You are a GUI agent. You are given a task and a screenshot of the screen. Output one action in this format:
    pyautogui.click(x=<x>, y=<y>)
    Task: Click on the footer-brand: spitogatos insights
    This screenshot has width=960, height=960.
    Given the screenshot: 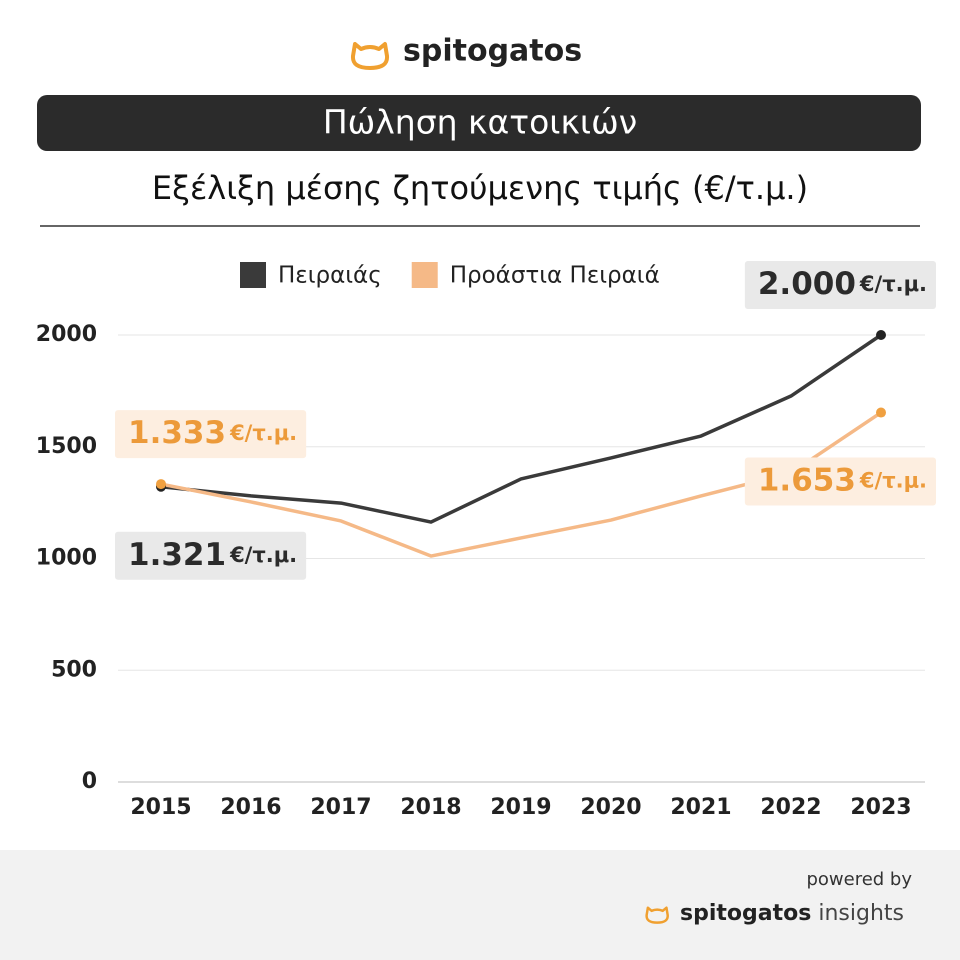 What is the action you would take?
    pyautogui.click(x=792, y=913)
    